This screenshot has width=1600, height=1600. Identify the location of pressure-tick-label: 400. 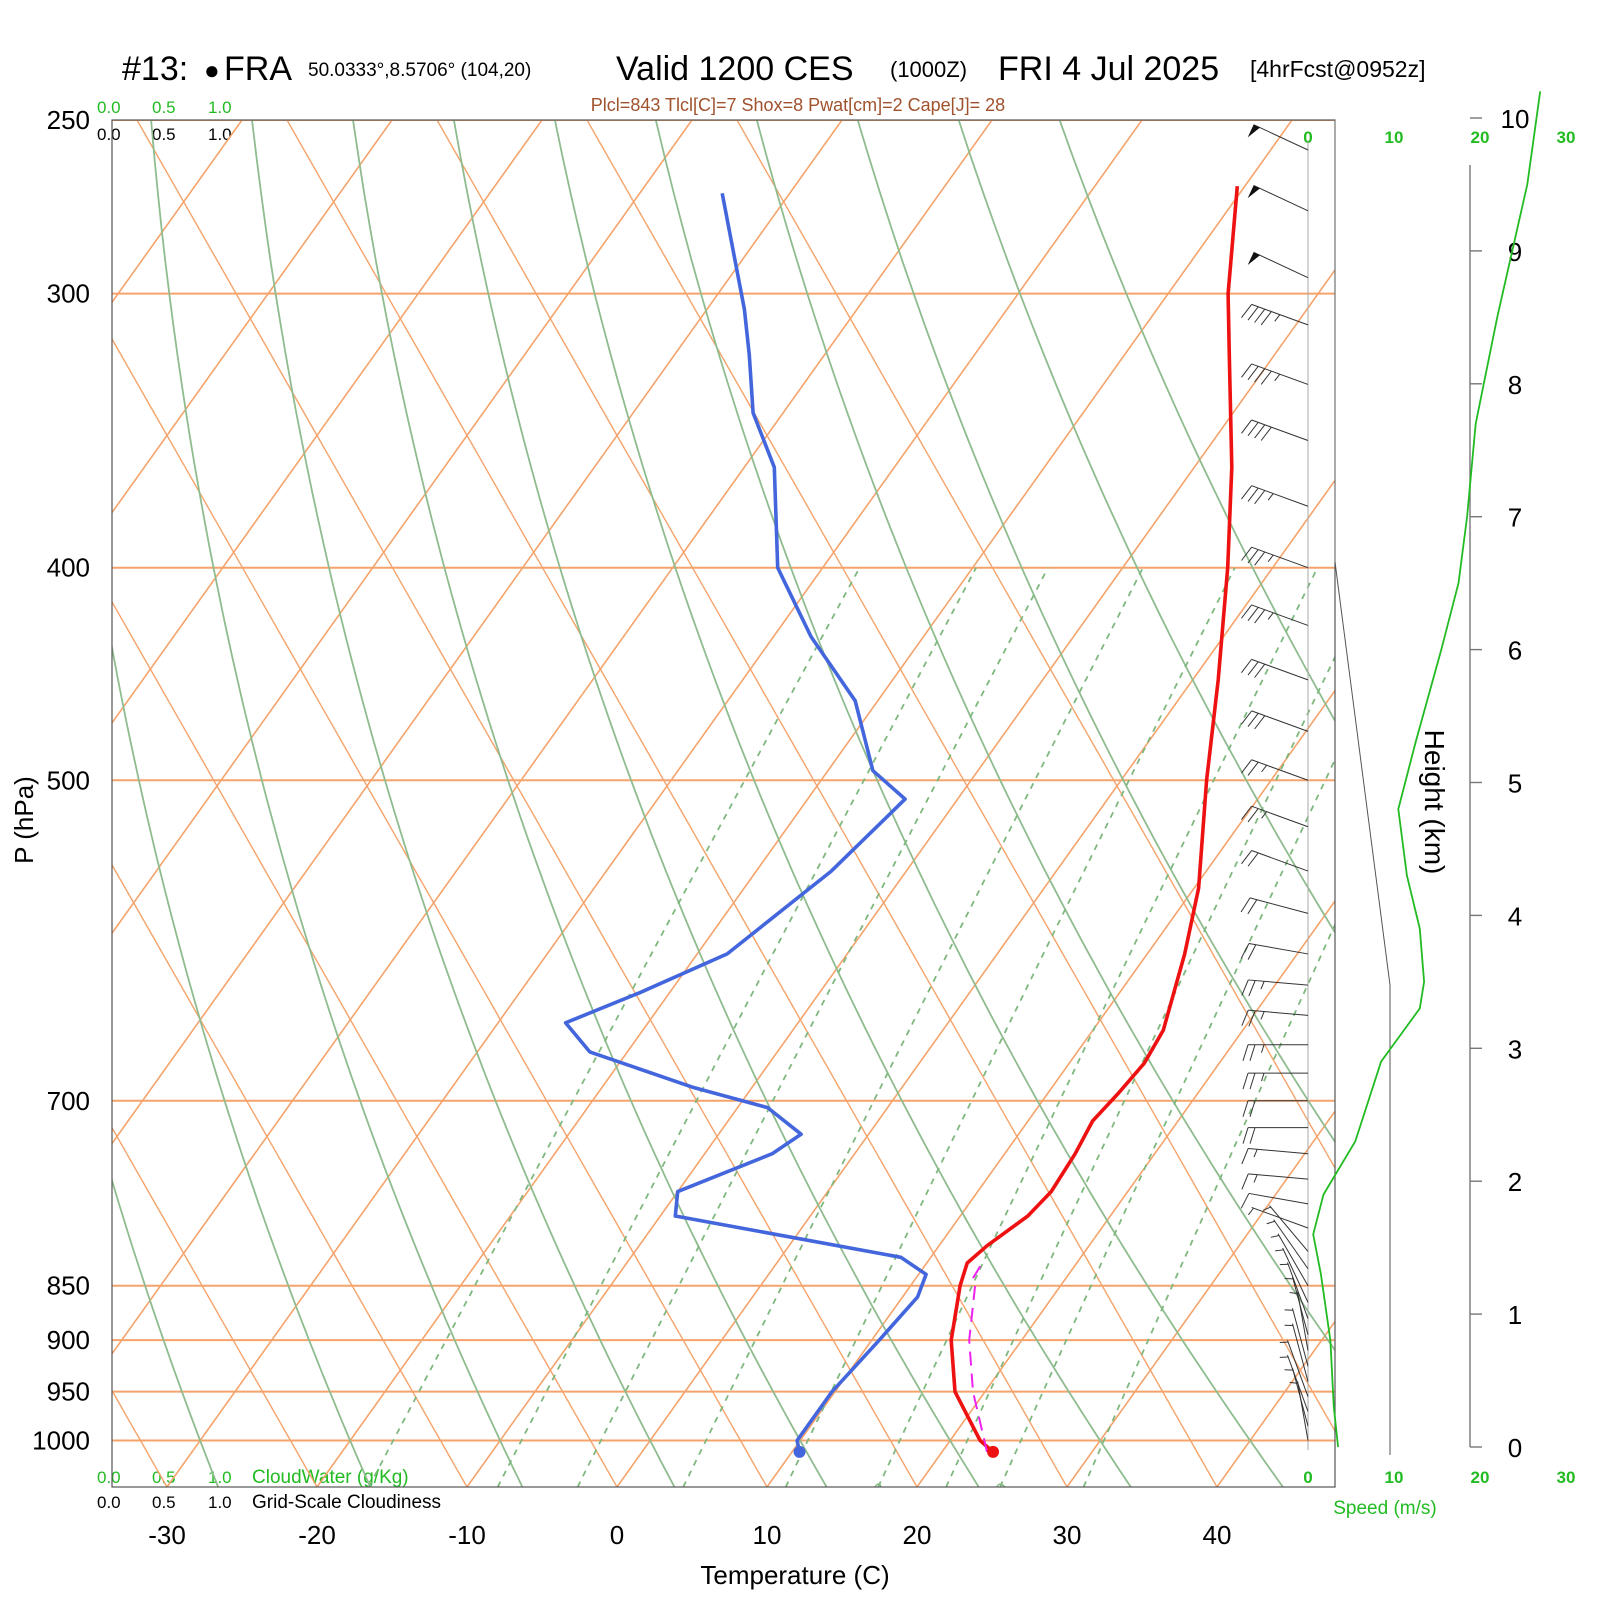
(68, 568).